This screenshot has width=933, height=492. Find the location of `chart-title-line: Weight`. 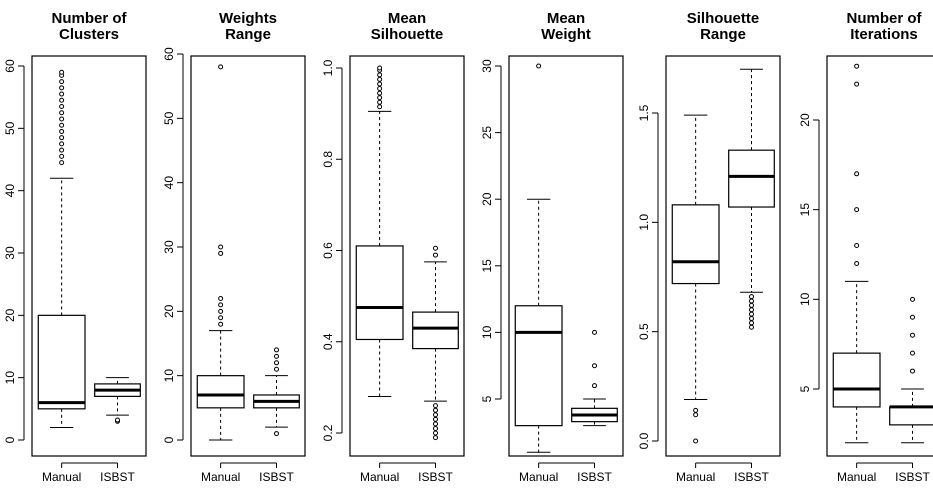

chart-title-line: Weight is located at coordinates (566, 34).